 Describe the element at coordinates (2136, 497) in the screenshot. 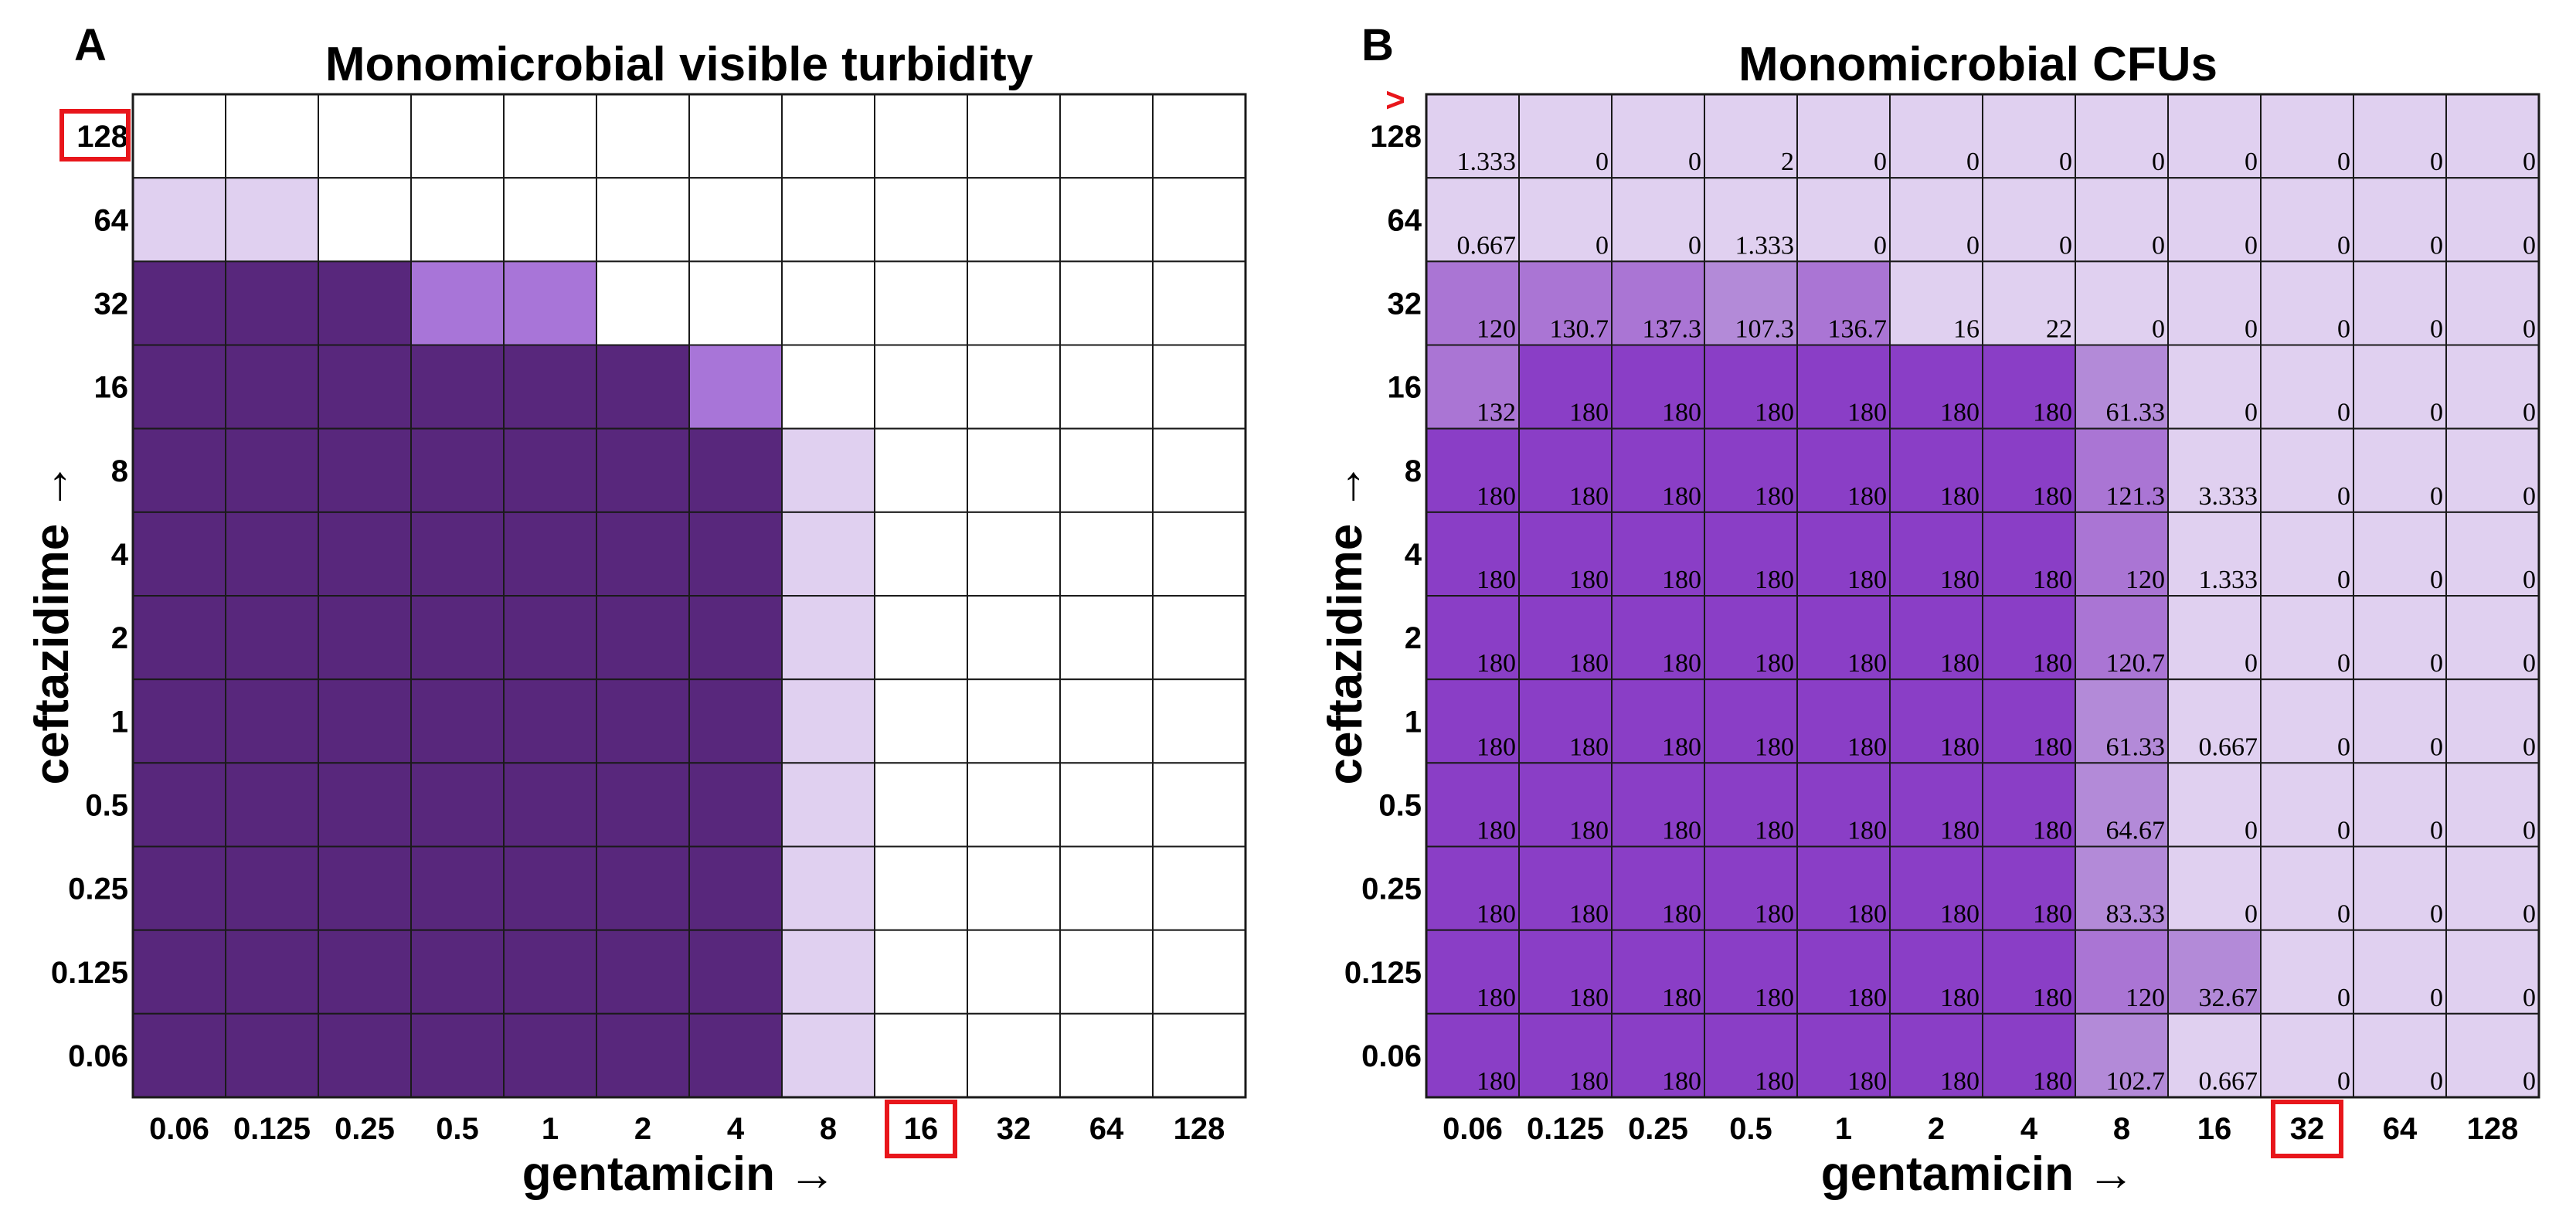

I see `cfu-value: 121.3` at that location.